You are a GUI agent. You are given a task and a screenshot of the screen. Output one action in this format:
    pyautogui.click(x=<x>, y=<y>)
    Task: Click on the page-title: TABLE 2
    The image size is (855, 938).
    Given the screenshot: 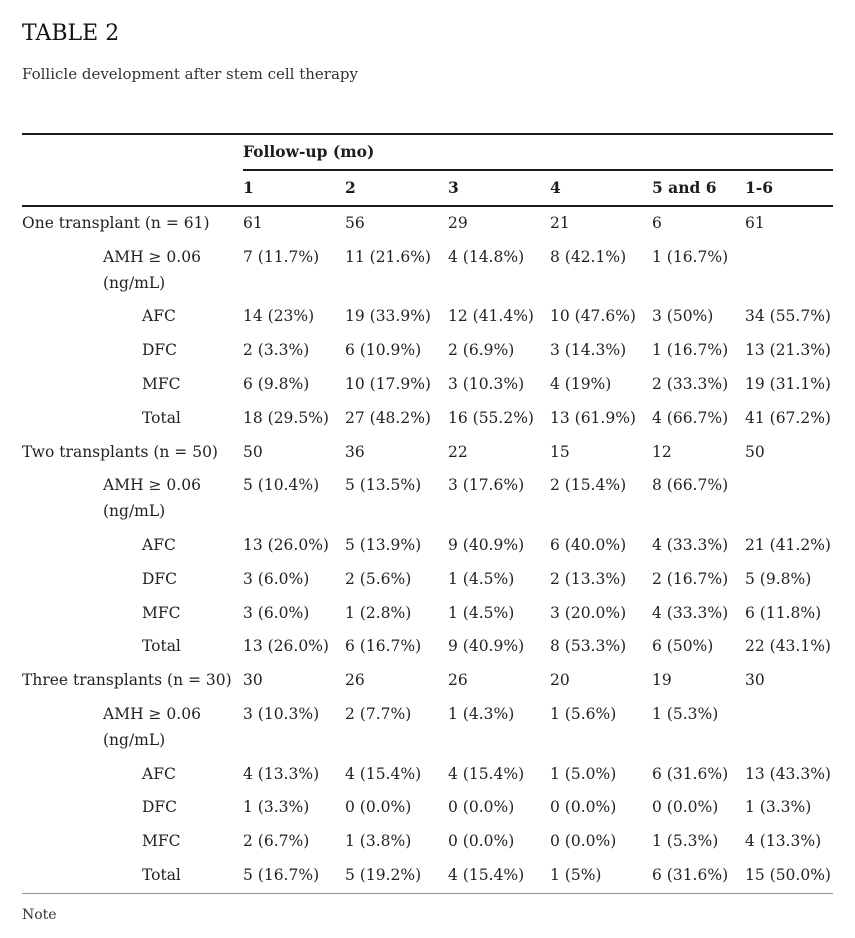 What is the action you would take?
    pyautogui.click(x=71, y=33)
    